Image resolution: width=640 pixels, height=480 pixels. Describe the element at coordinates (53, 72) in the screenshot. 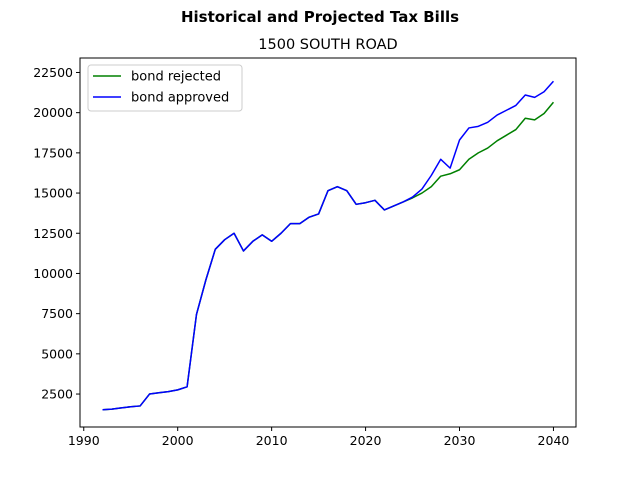

I see `y-tick-label: 22500` at that location.